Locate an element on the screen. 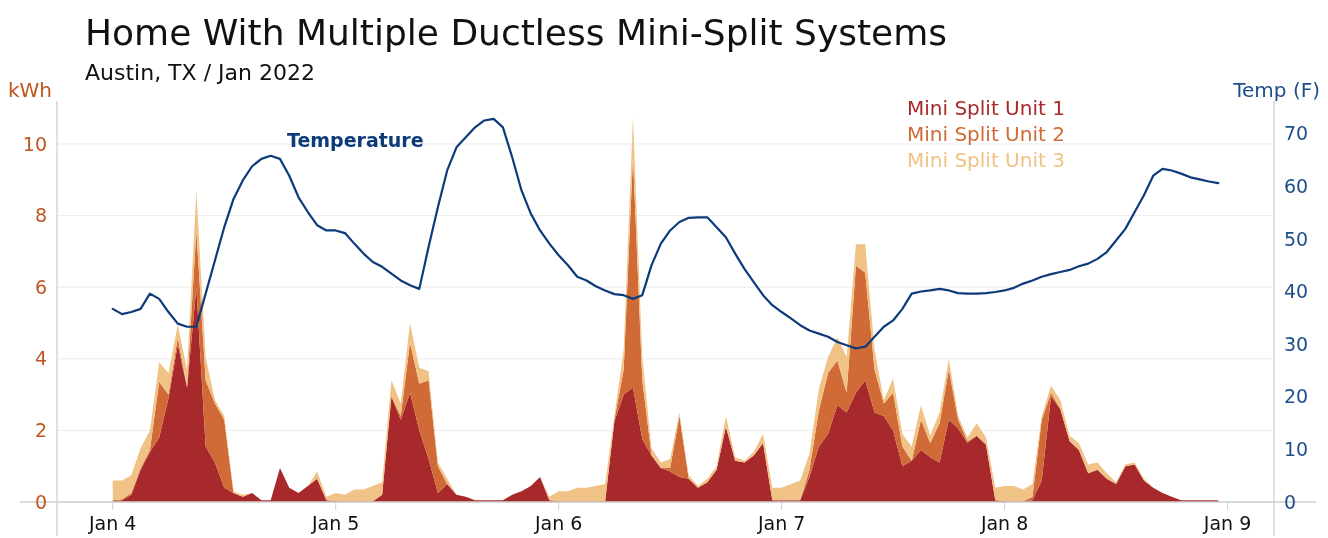 The height and width of the screenshot is (538, 1328). y-tick-label: 4 is located at coordinates (40, 358).